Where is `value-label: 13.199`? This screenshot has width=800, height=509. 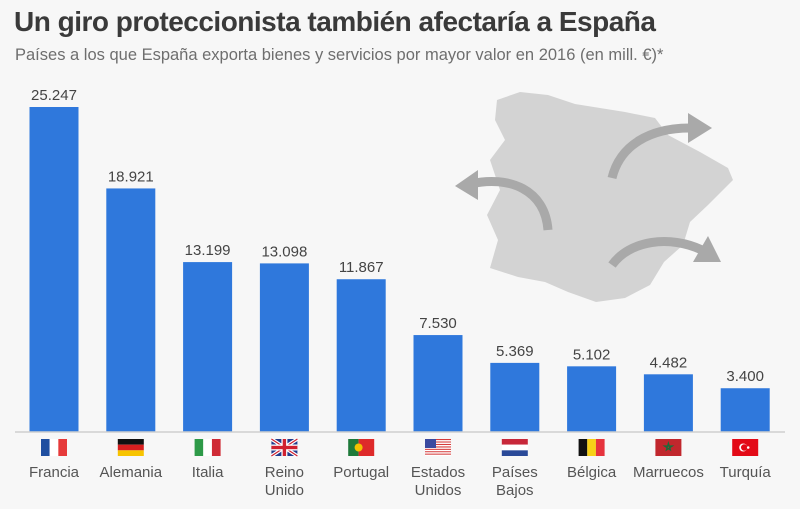 value-label: 13.199 is located at coordinates (208, 250).